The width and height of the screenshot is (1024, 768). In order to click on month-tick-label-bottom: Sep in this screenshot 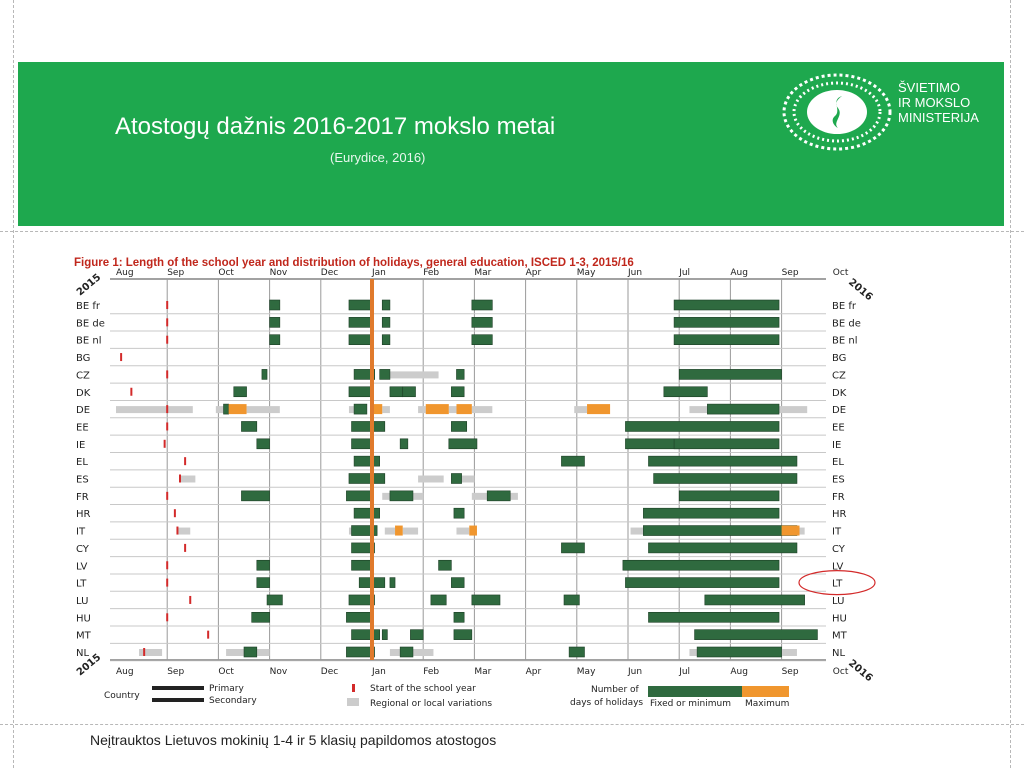, I will do `click(175, 672)`.